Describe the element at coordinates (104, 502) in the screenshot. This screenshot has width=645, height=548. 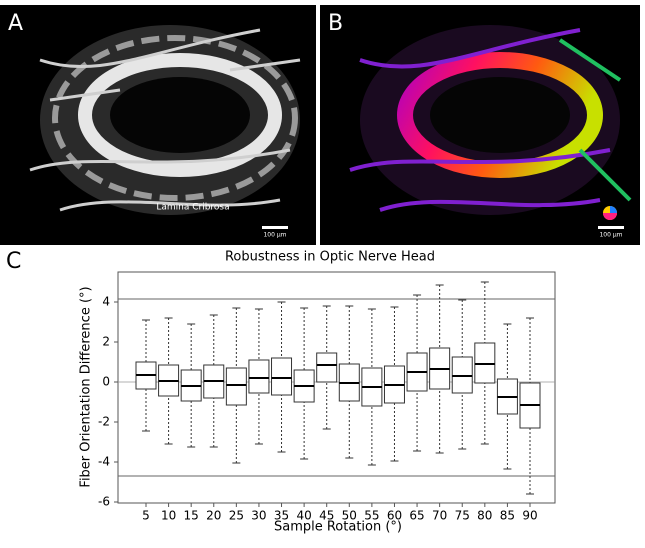
I see `y-tick-label: -6` at that location.